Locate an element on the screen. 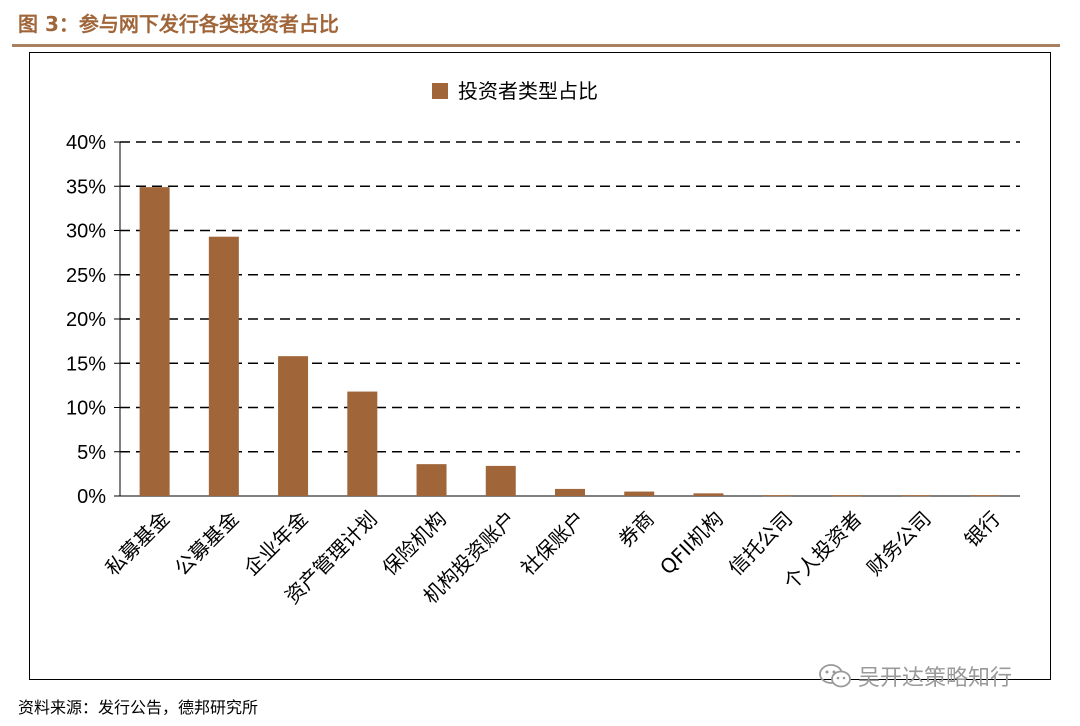 The image size is (1080, 726). source-note: 资料来源：发行公告，德邦研究所 is located at coordinates (138, 707).